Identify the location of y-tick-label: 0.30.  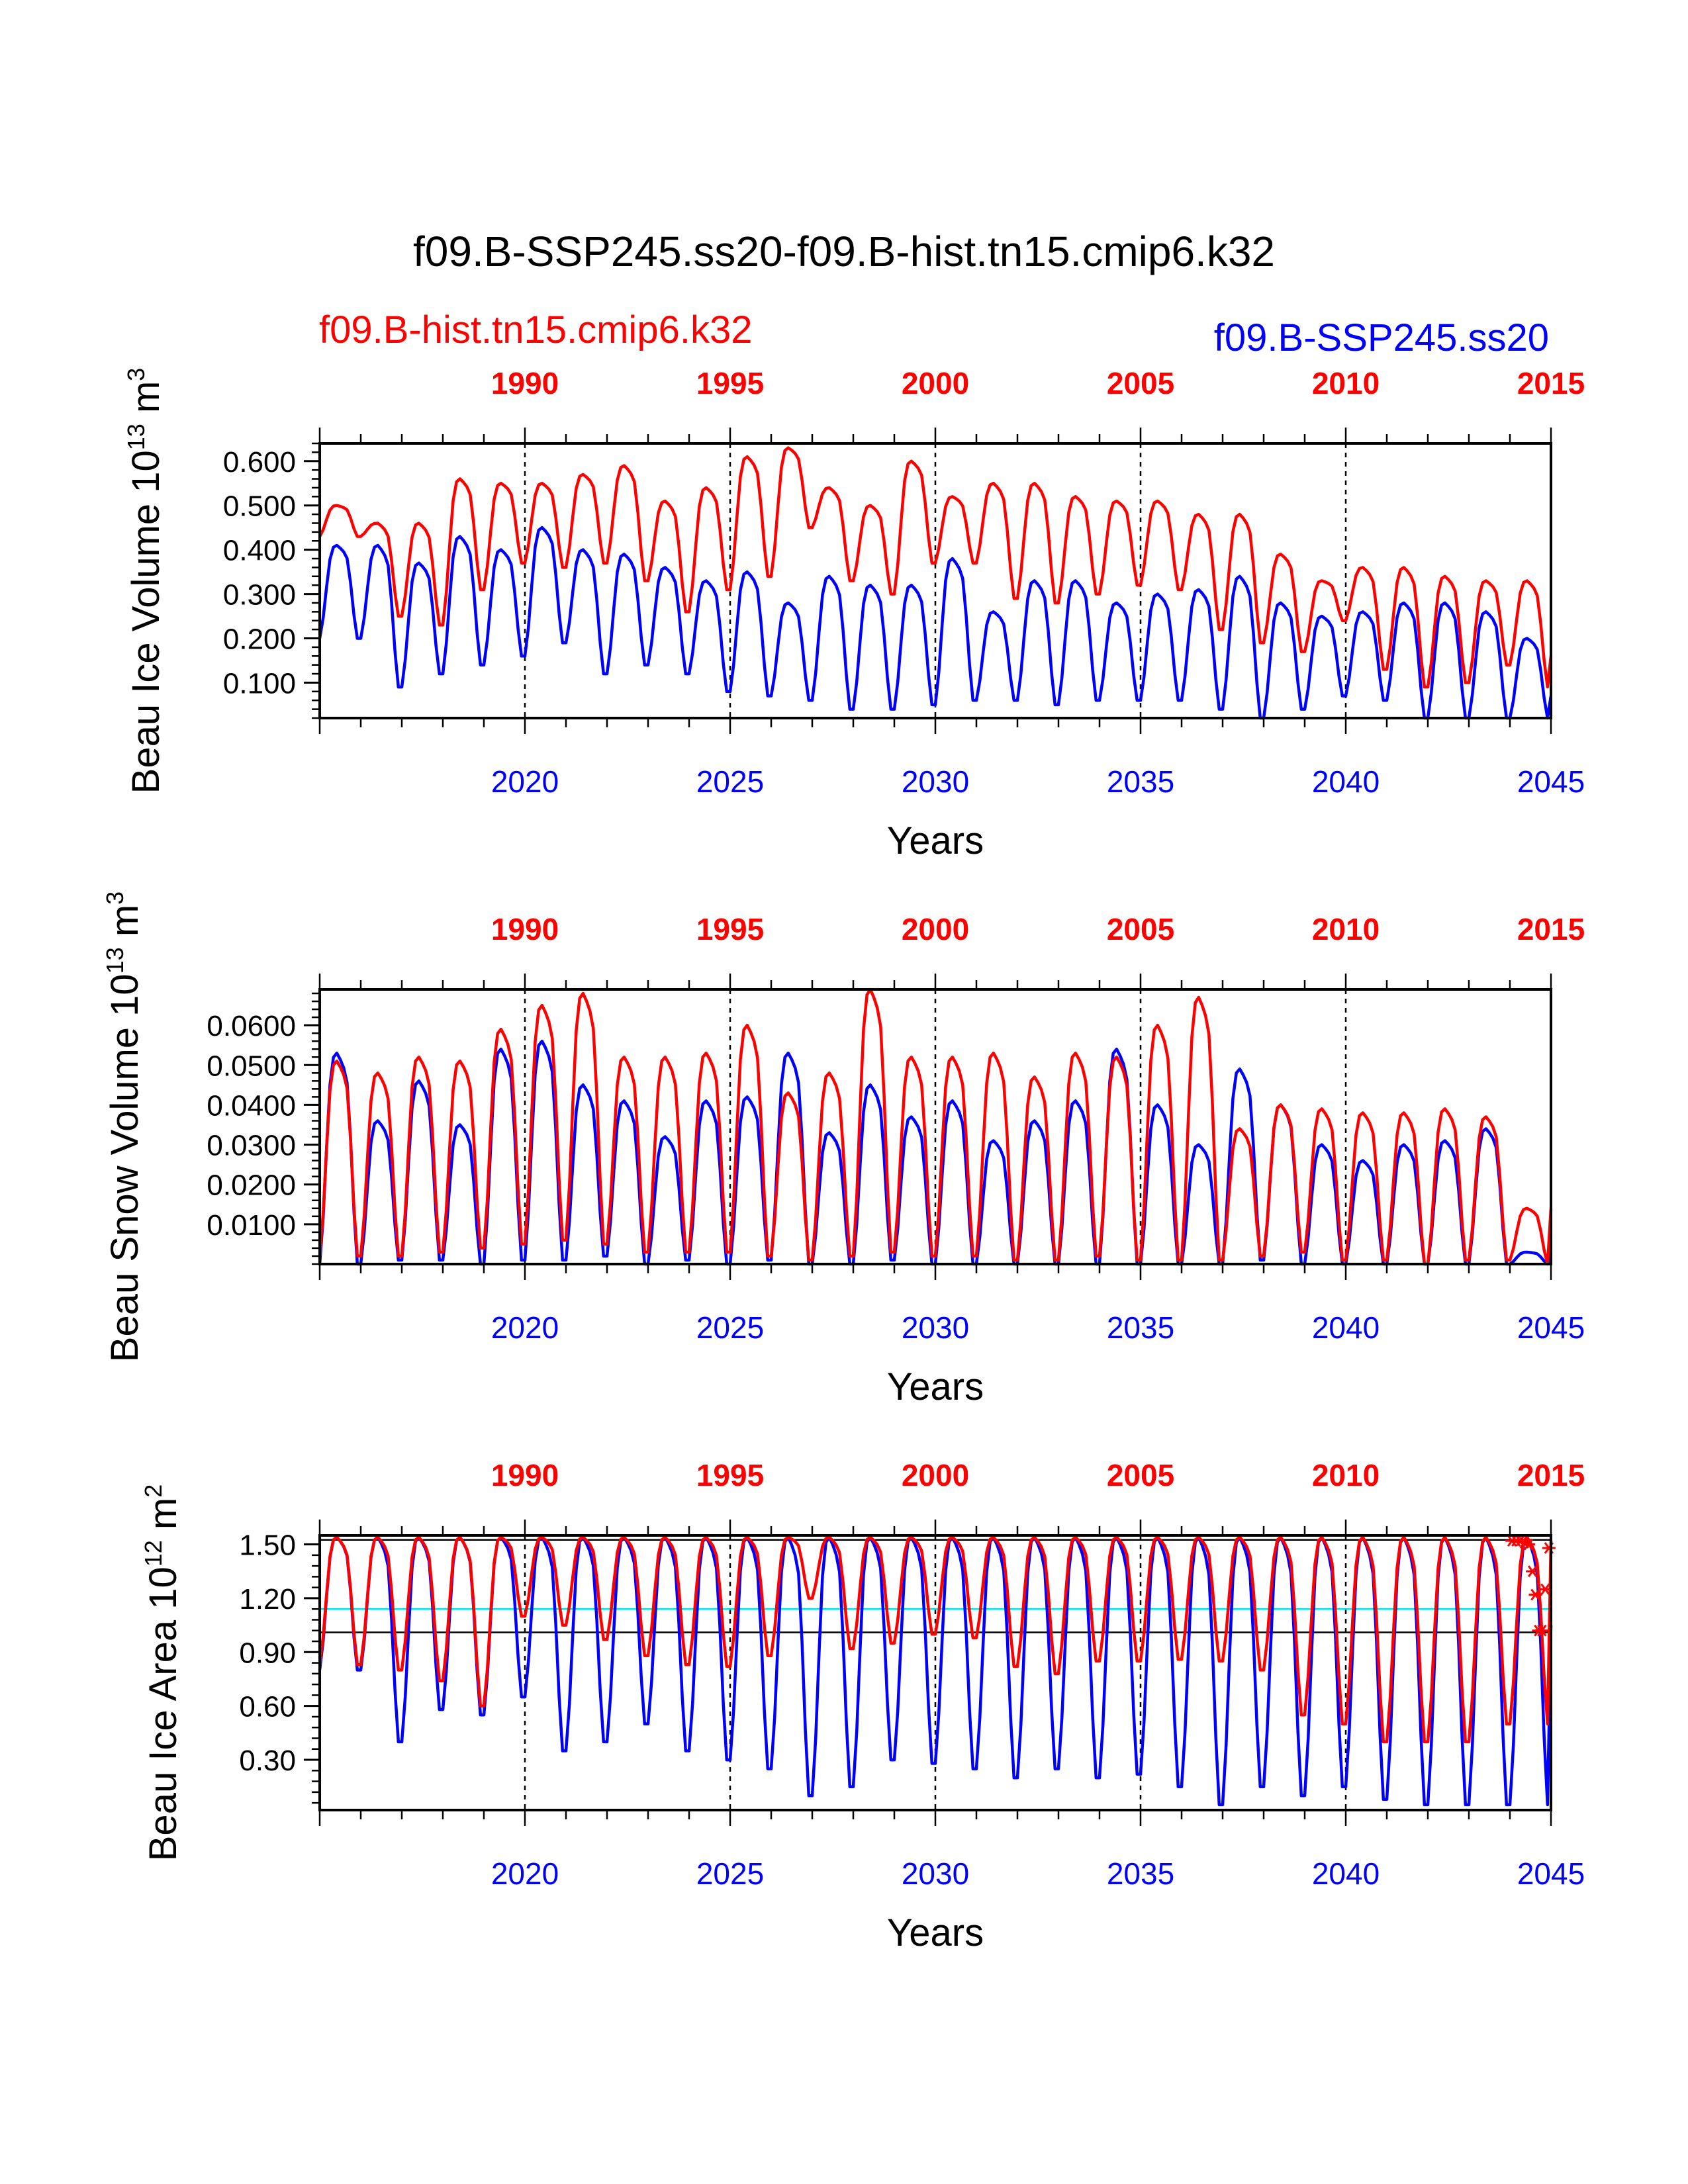
(267, 1761).